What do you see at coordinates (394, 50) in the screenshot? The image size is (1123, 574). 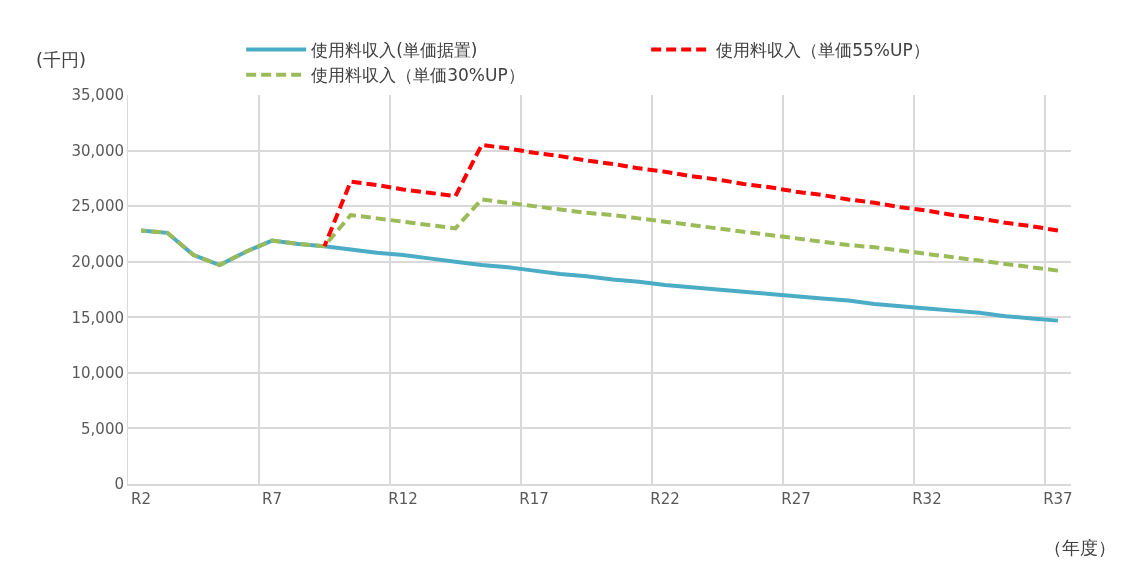 I see `legend-label: 使用料収入(単価据置)` at bounding box center [394, 50].